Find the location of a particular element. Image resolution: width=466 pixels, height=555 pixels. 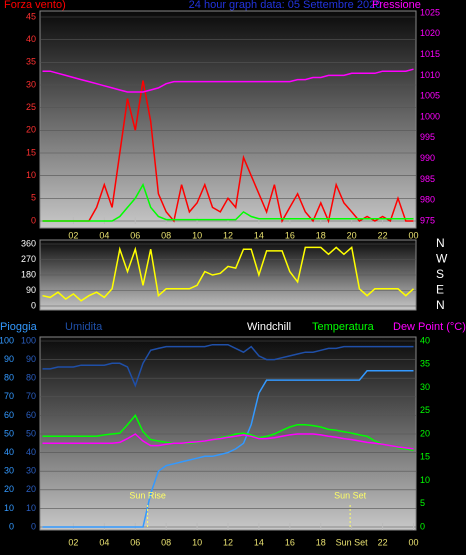

y-tick-label: 60 is located at coordinates (9, 415).